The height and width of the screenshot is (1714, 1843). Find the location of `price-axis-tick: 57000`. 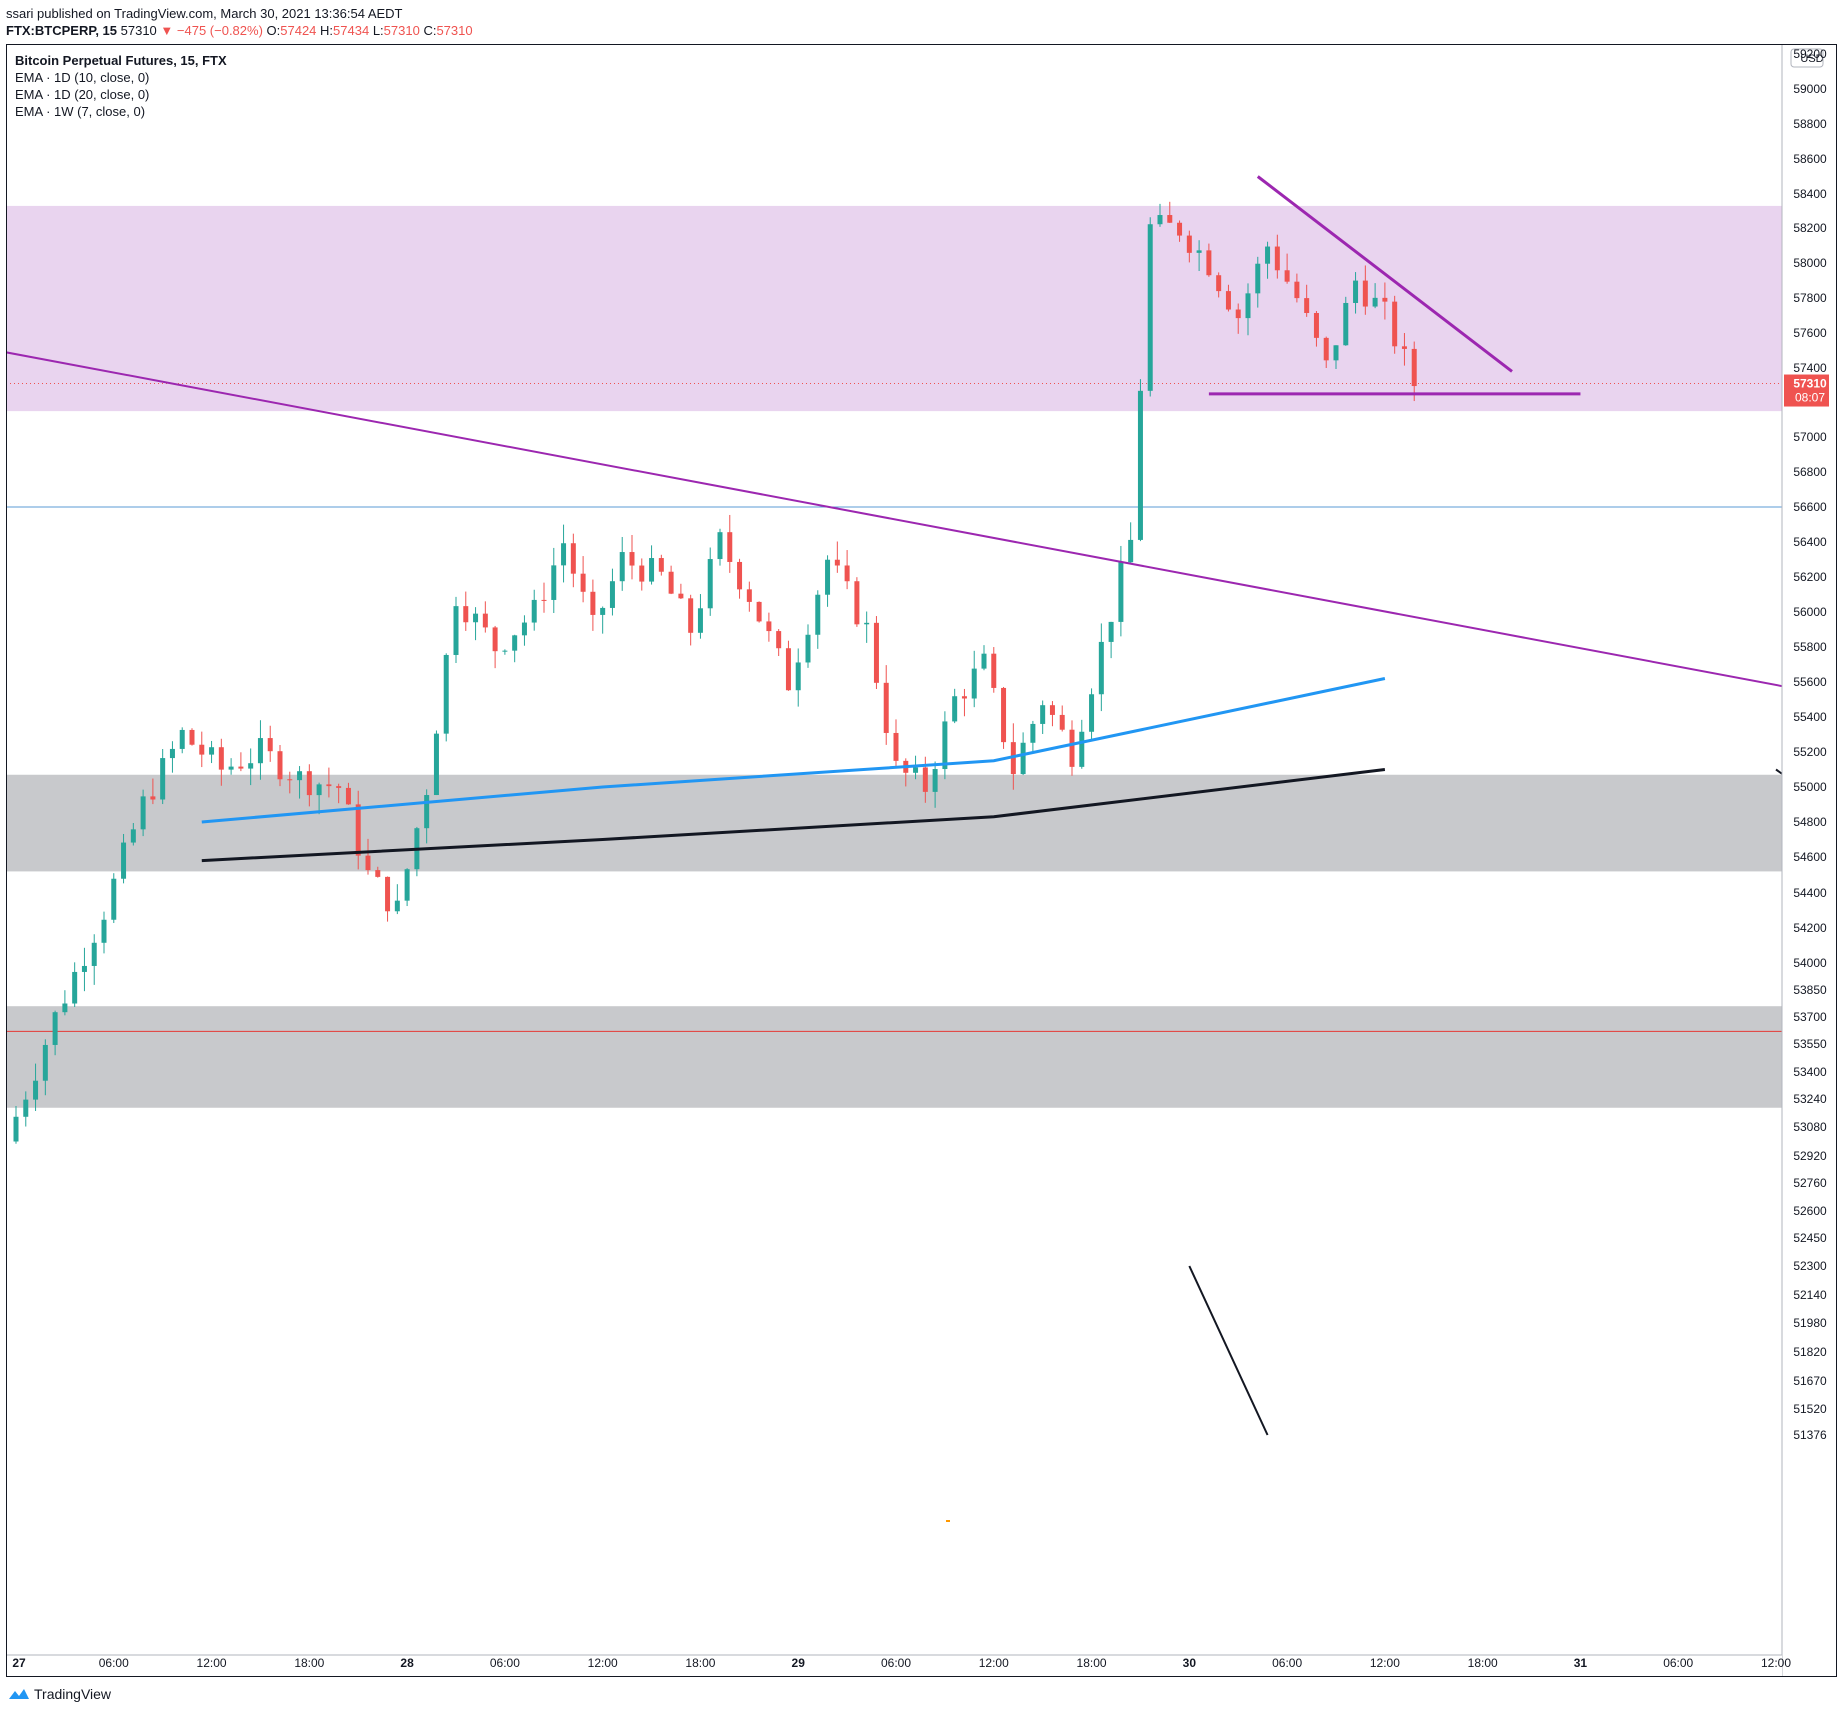

price-axis-tick: 57000 is located at coordinates (1810, 437).